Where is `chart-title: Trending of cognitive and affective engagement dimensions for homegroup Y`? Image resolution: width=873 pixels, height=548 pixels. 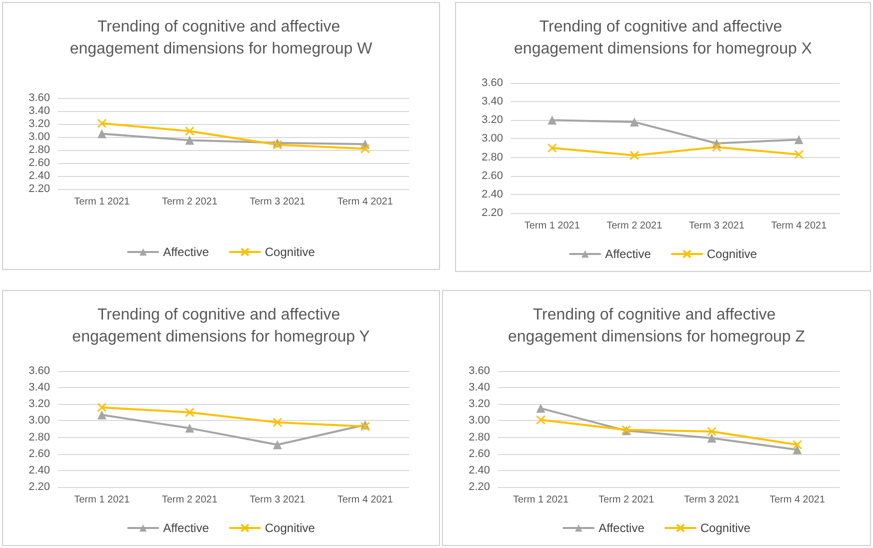
chart-title: Trending of cognitive and affective engagement dimensions for homegroup Y is located at coordinates (221, 326).